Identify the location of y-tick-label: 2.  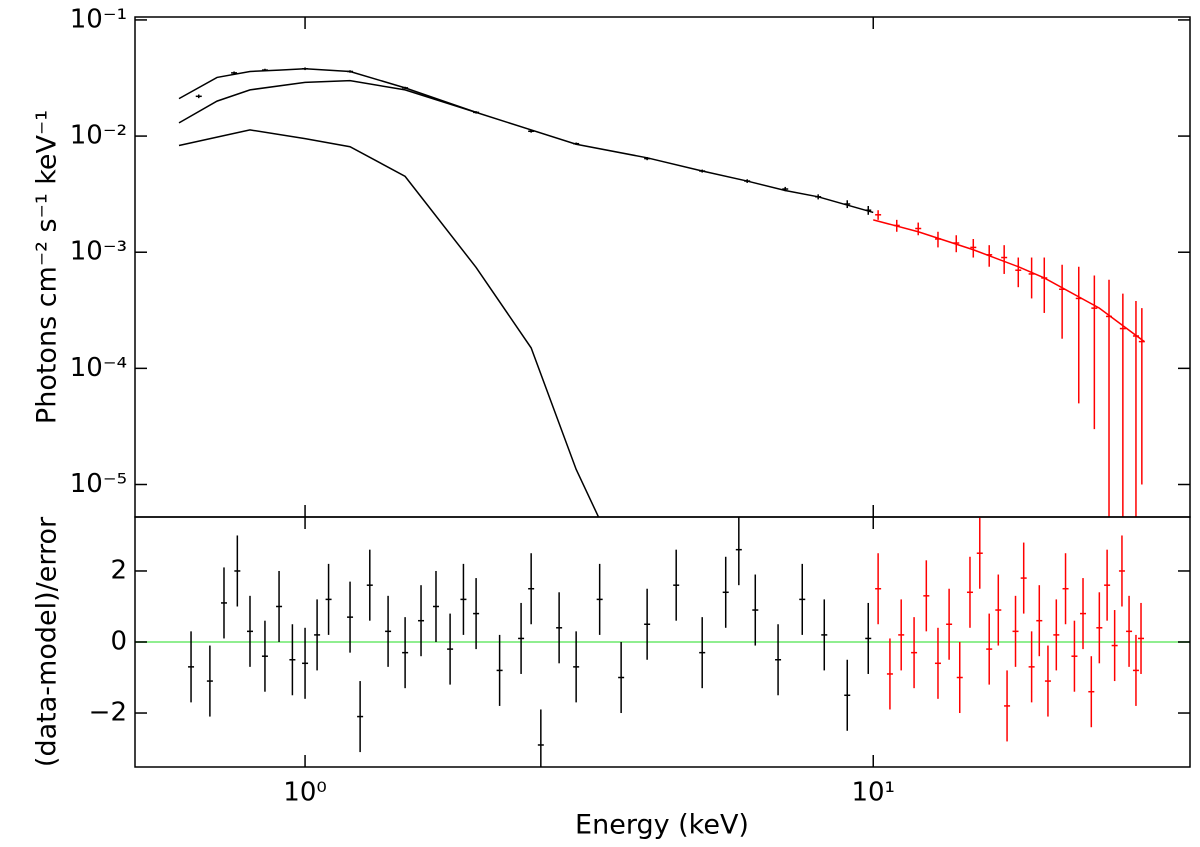
(118, 570).